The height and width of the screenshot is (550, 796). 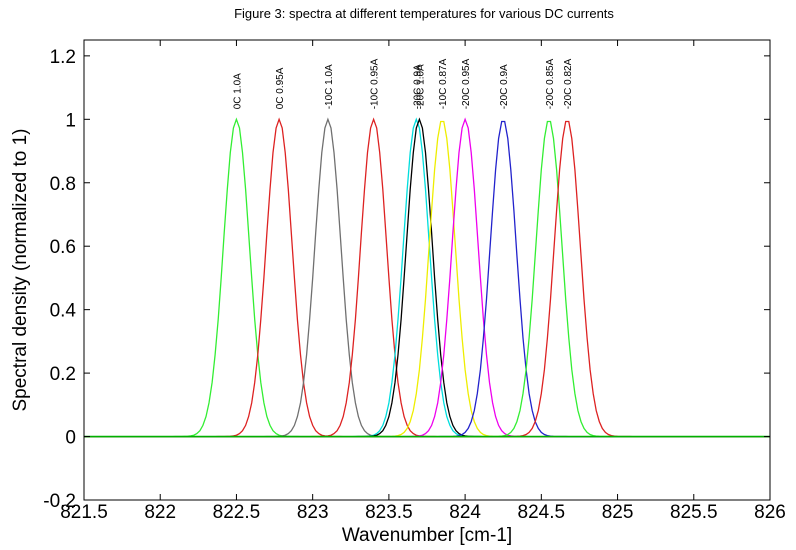 I want to click on peak-label: -20C 0.82A, so click(x=568, y=83).